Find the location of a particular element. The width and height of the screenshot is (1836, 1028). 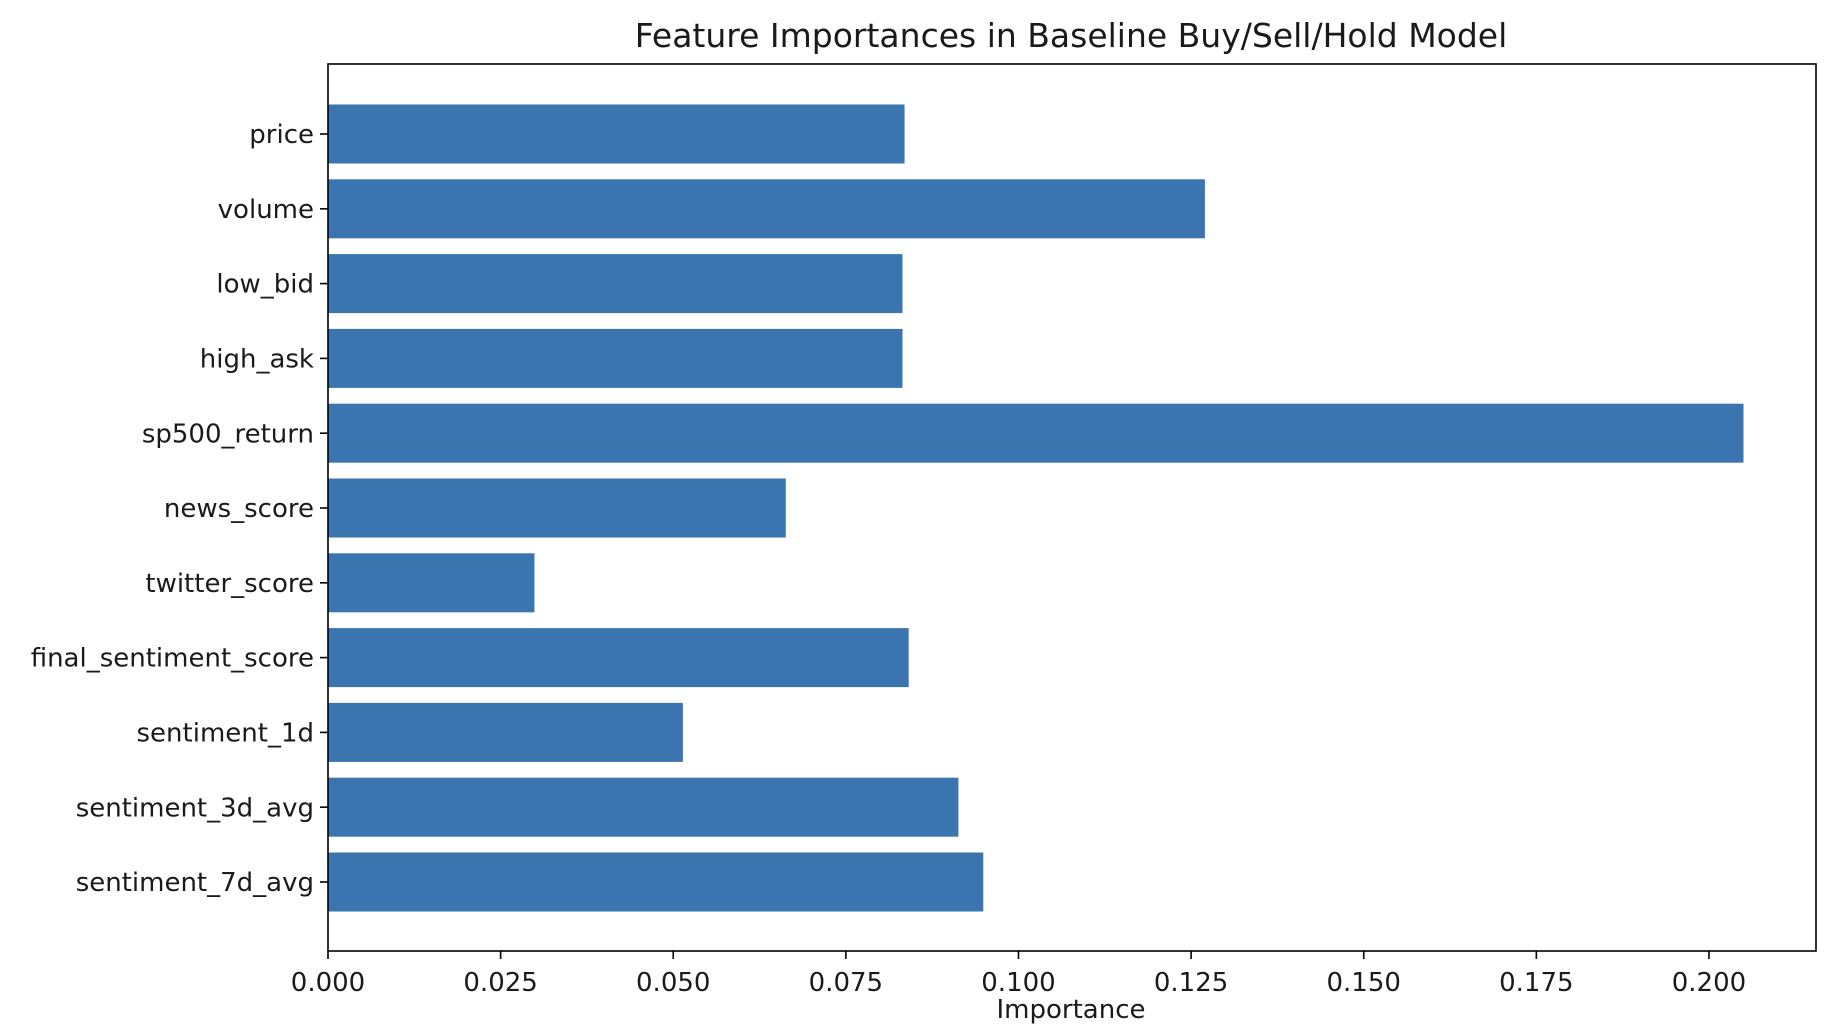

y-tick-label: twitter_score is located at coordinates (229, 584).